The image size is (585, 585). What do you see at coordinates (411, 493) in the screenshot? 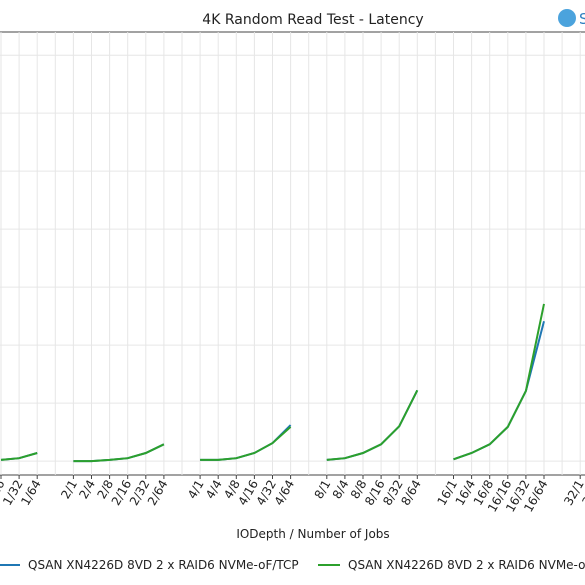
I see `x-tick-label: 8/64` at bounding box center [411, 493].